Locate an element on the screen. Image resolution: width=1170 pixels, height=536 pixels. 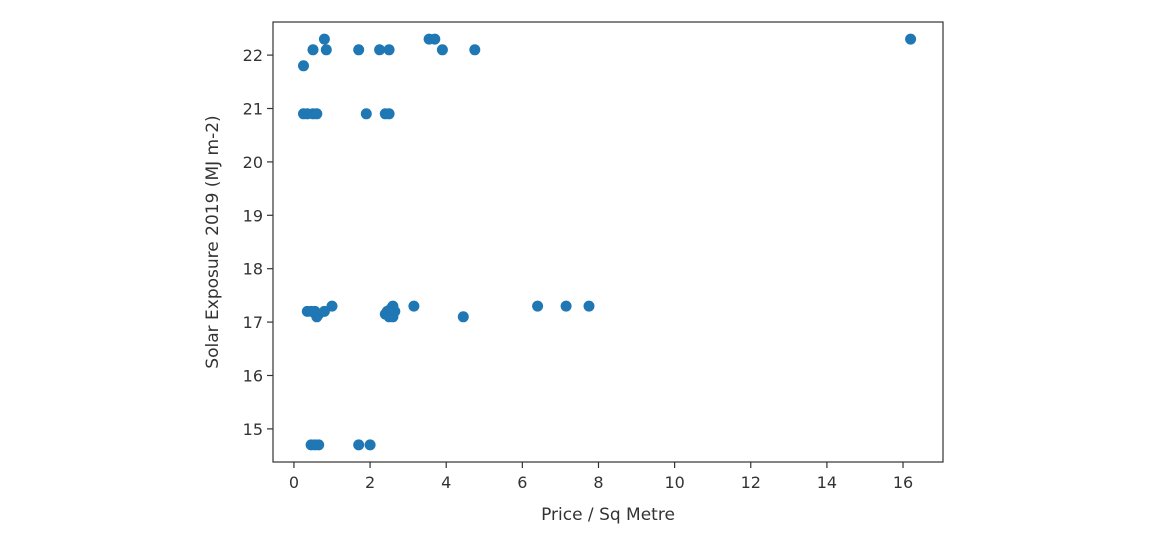
x-tick-label: 0 is located at coordinates (294, 482).